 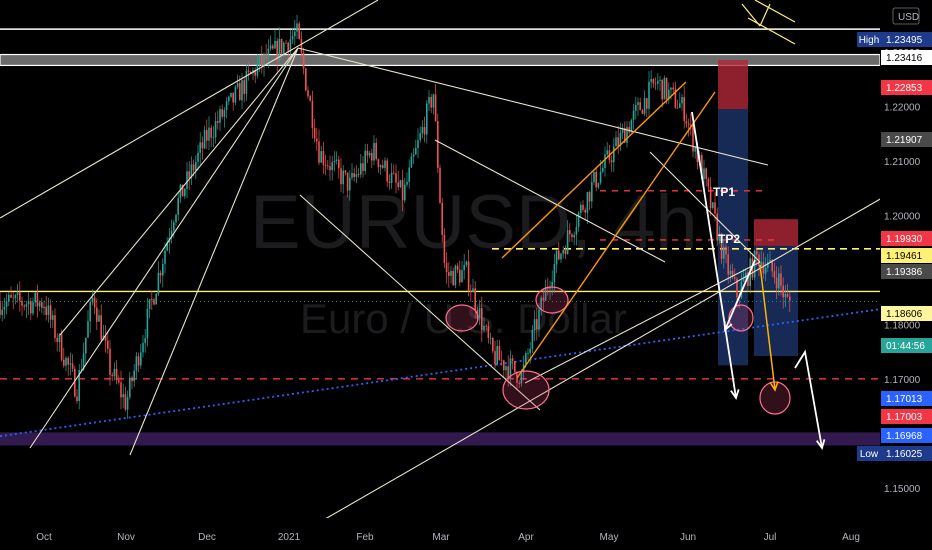 I want to click on x-tick-label: Aug, so click(x=851, y=537).